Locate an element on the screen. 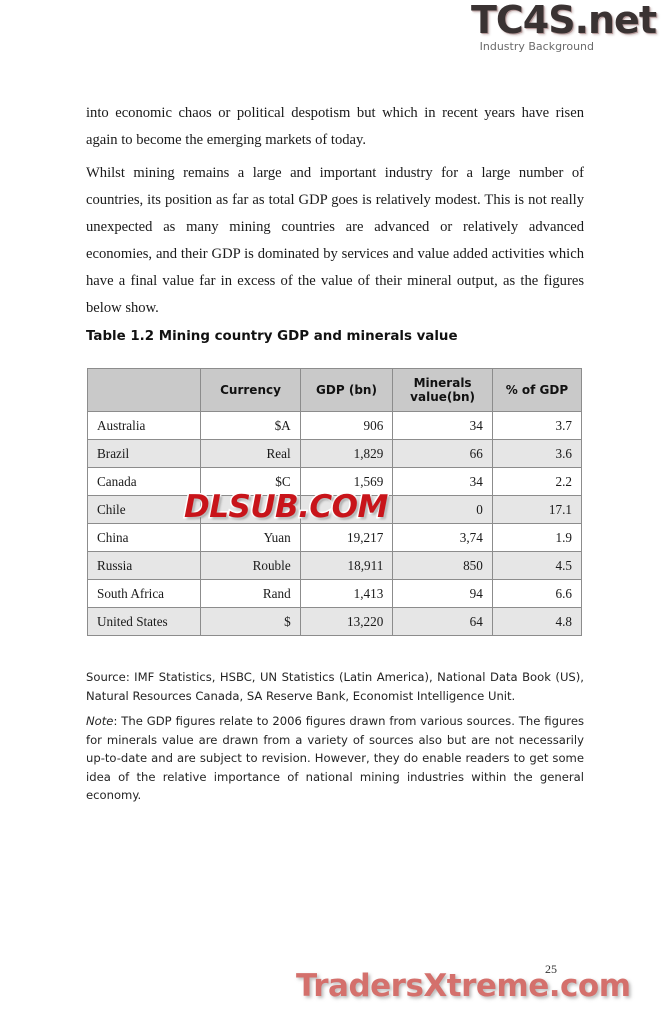 The height and width of the screenshot is (1024, 662). table-row: South Africa Rand 1,413 94 6.6 is located at coordinates (334, 593).